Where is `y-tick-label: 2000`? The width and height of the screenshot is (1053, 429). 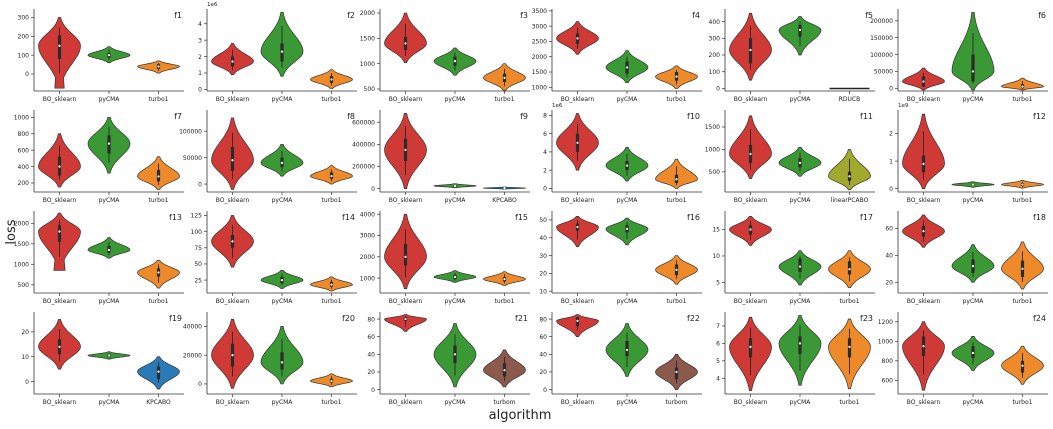
y-tick-label: 2000 is located at coordinates (367, 13).